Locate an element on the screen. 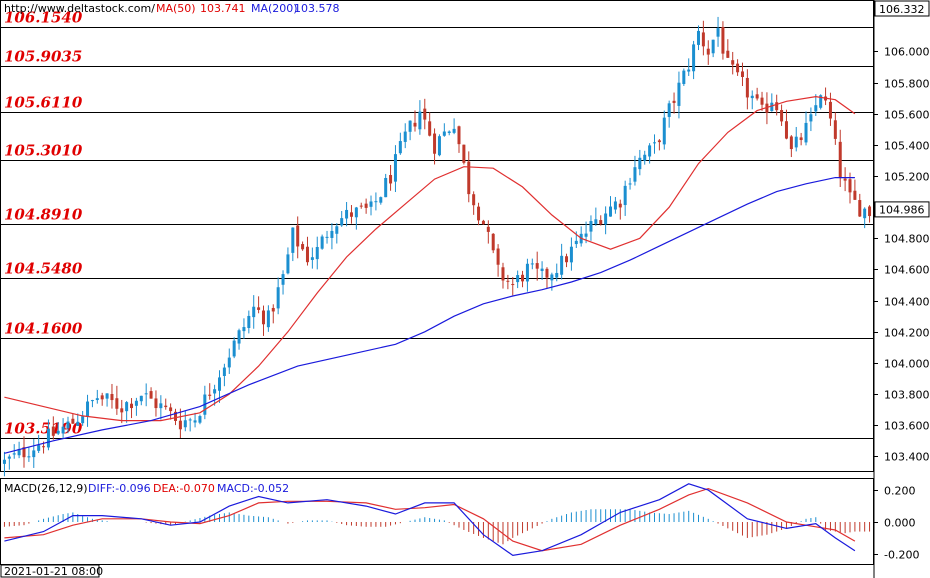 Image resolution: width=930 pixels, height=578 pixels. price-tick-label: 103.600 is located at coordinates (907, 426).